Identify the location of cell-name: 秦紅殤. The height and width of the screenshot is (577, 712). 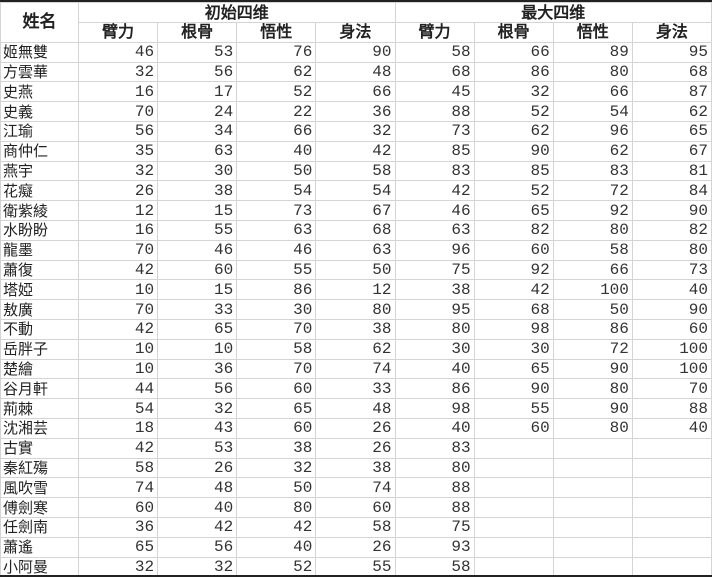
(39, 468).